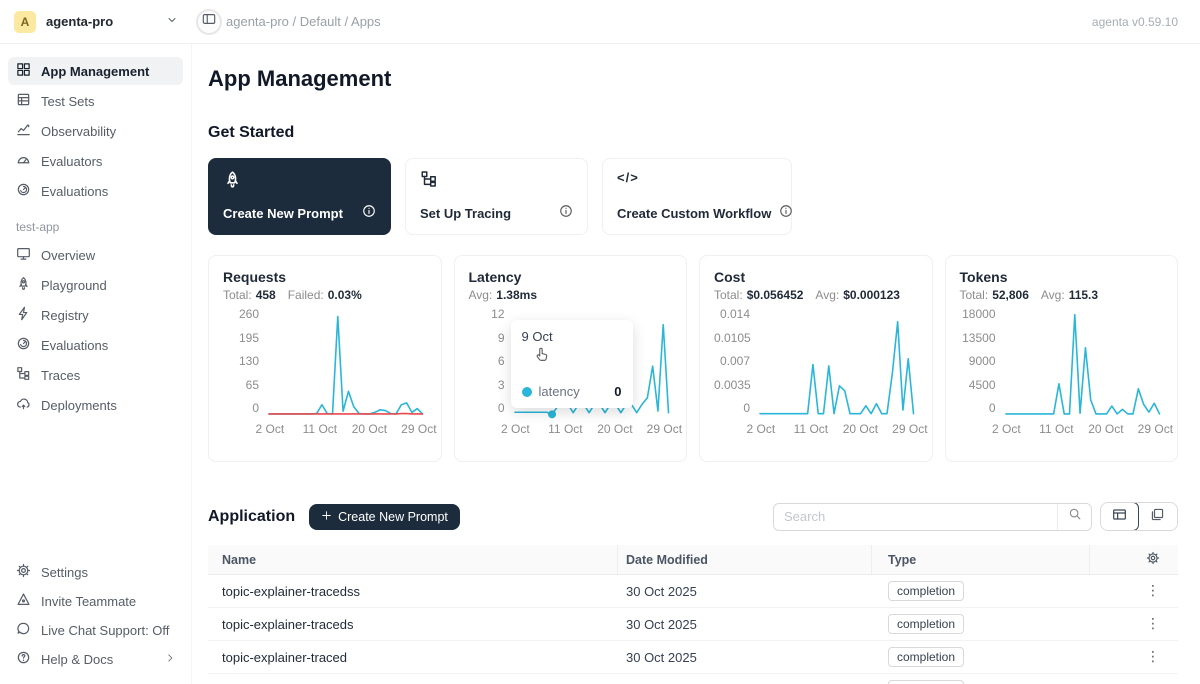 This screenshot has width=1200, height=684. I want to click on tooltip-date: 9 Oct, so click(537, 336).